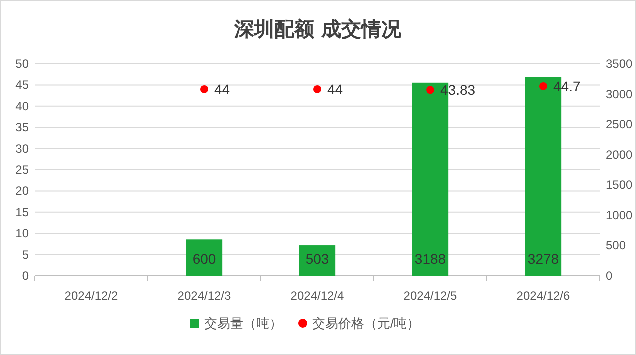  Describe the element at coordinates (23, 191) in the screenshot. I see `y-tick-label: 20` at that location.